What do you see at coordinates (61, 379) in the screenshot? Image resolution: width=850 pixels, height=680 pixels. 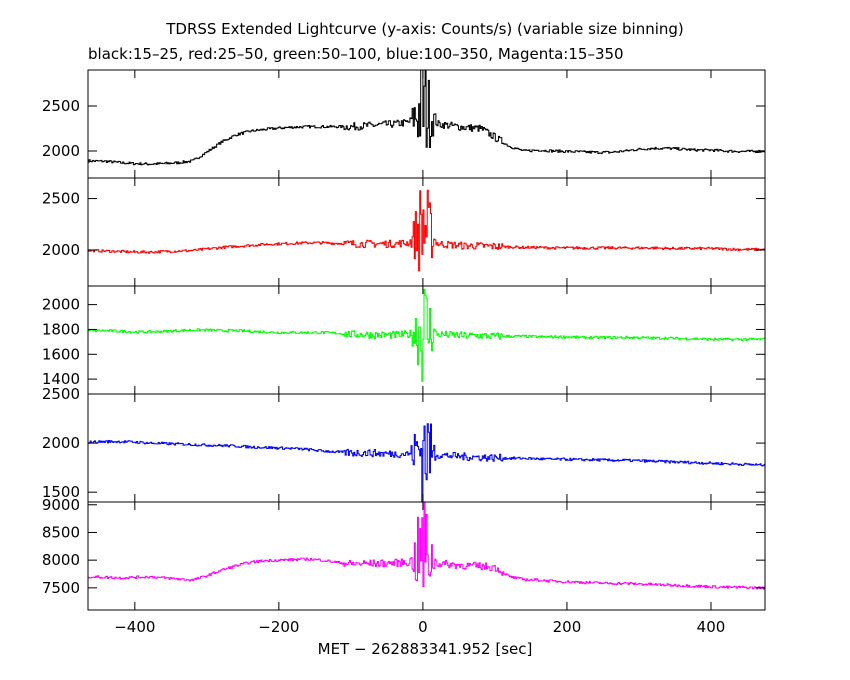 I see `y-tick-label-2-0: 1400` at bounding box center [61, 379].